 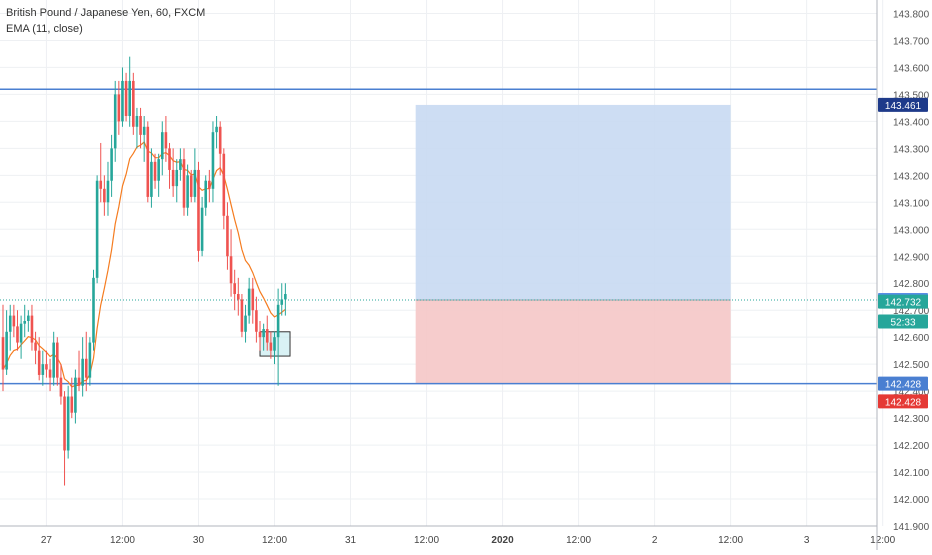 I want to click on y-tick-label: 142.800, so click(x=911, y=284).